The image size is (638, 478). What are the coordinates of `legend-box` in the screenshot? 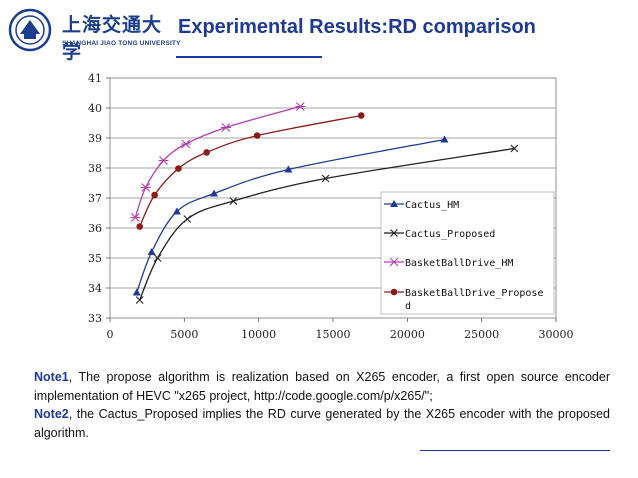 It's located at (467, 253).